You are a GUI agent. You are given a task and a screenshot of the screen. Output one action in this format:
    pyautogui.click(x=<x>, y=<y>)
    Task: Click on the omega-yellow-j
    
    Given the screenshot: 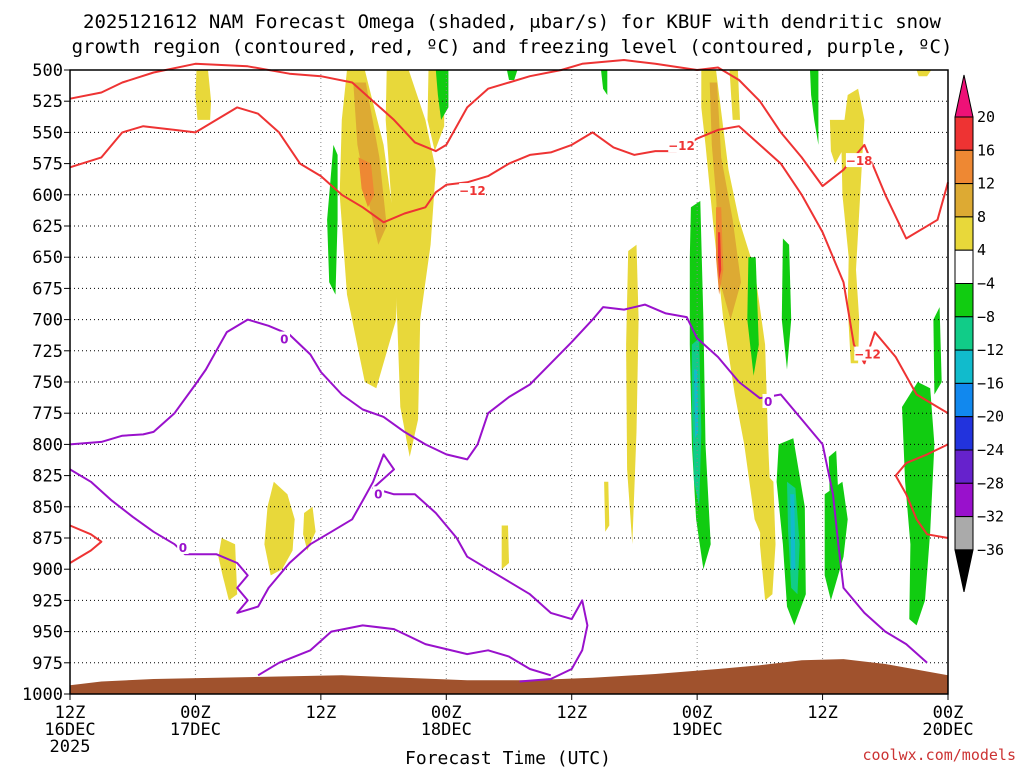 What is the action you would take?
    pyautogui.click(x=505, y=547)
    